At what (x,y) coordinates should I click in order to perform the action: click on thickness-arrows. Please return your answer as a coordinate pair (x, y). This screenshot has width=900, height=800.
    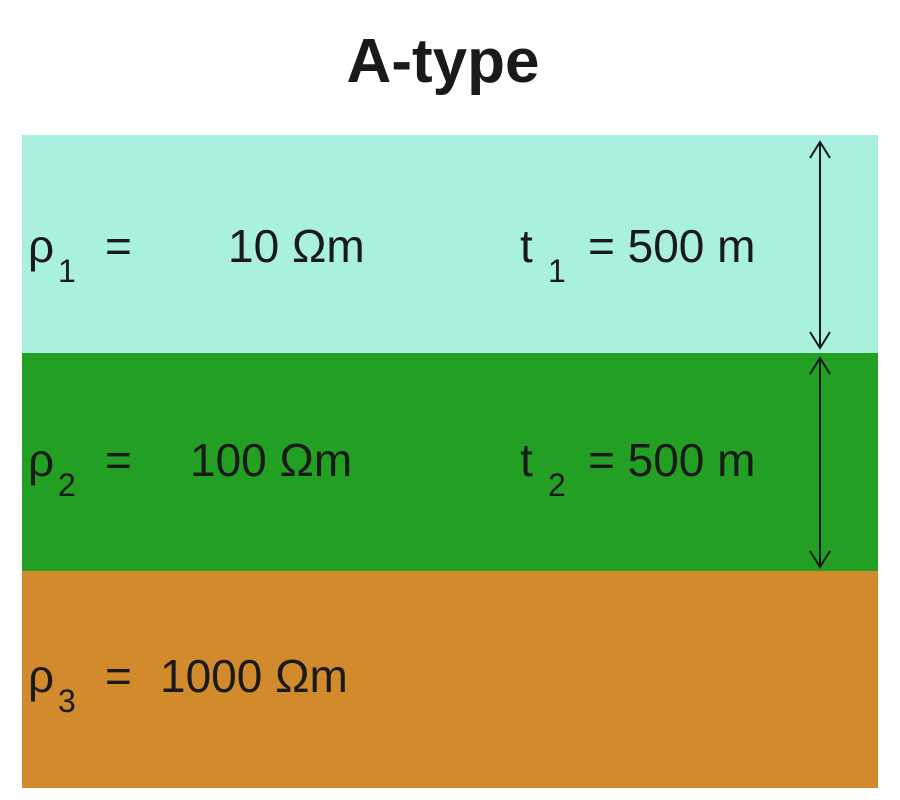
    Looking at the image, I should click on (820, 354).